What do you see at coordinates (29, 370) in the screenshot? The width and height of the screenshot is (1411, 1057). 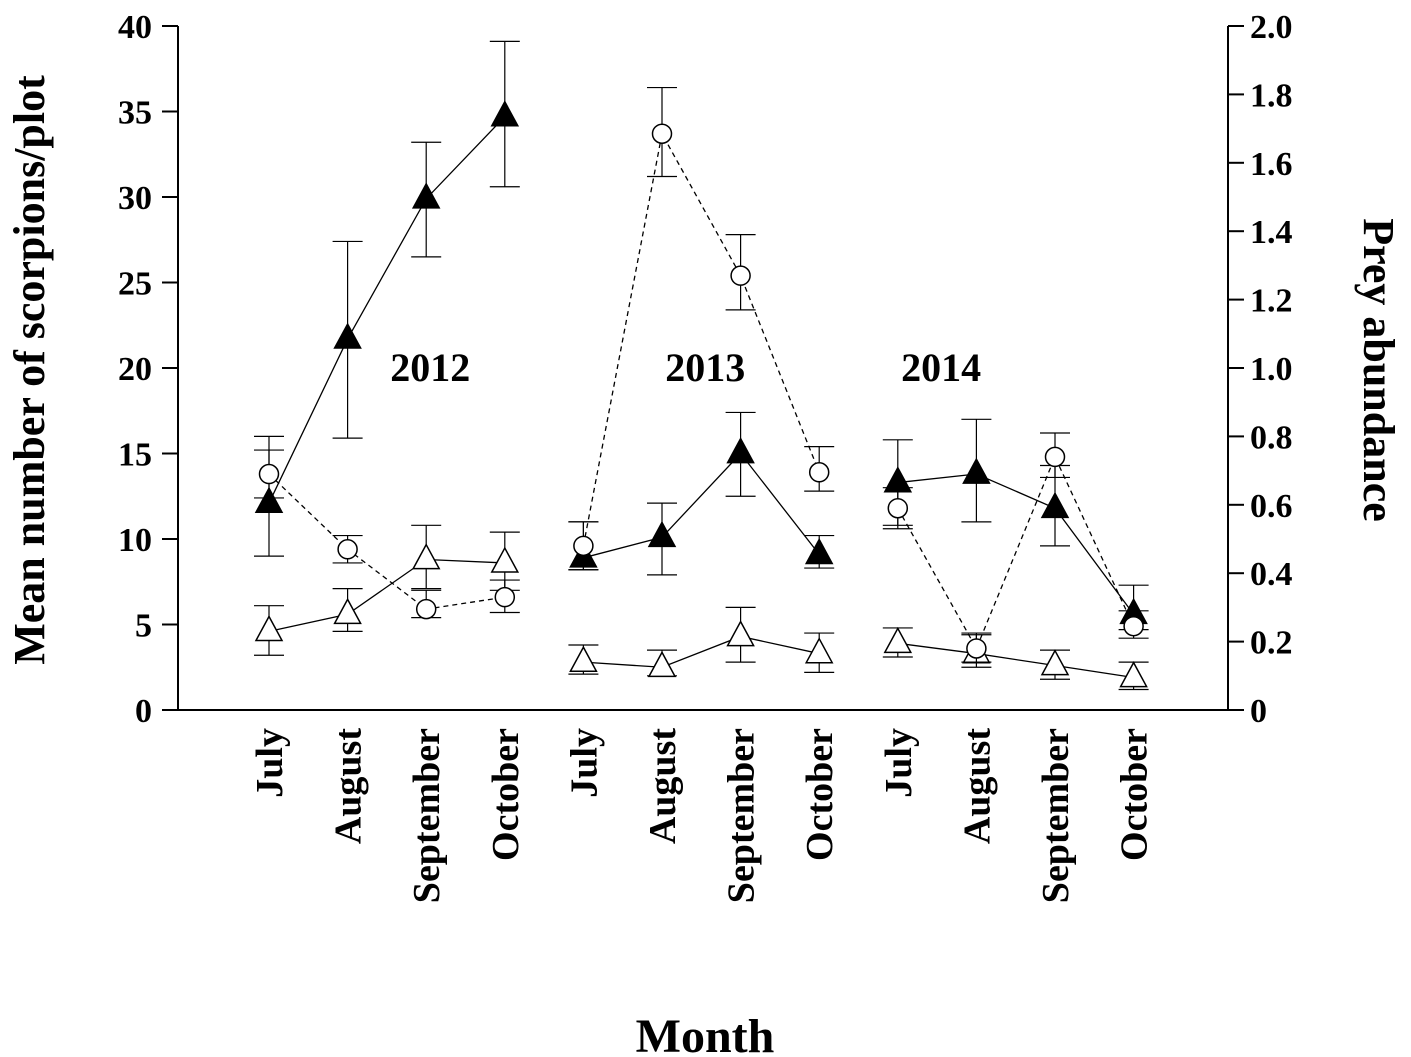 I see `y-axis-label-left: Mean number of scorpions/plot` at bounding box center [29, 370].